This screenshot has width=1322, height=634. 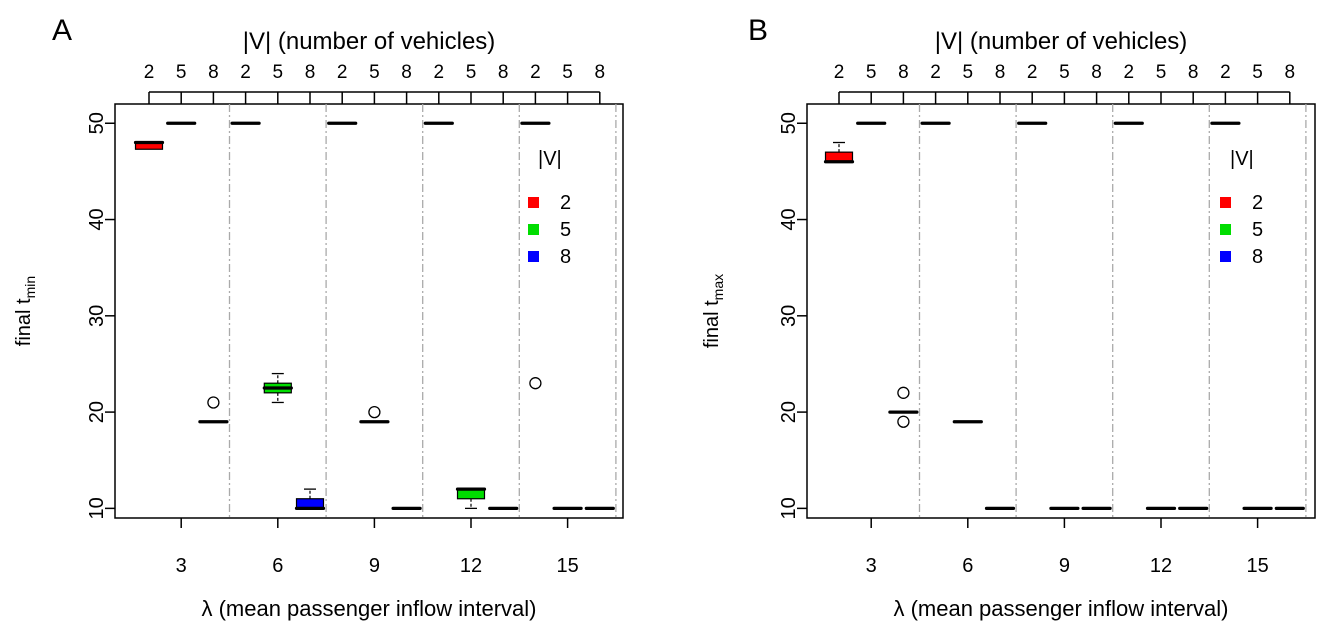 I want to click on y-axis-title-sub: max, so click(x=718, y=287).